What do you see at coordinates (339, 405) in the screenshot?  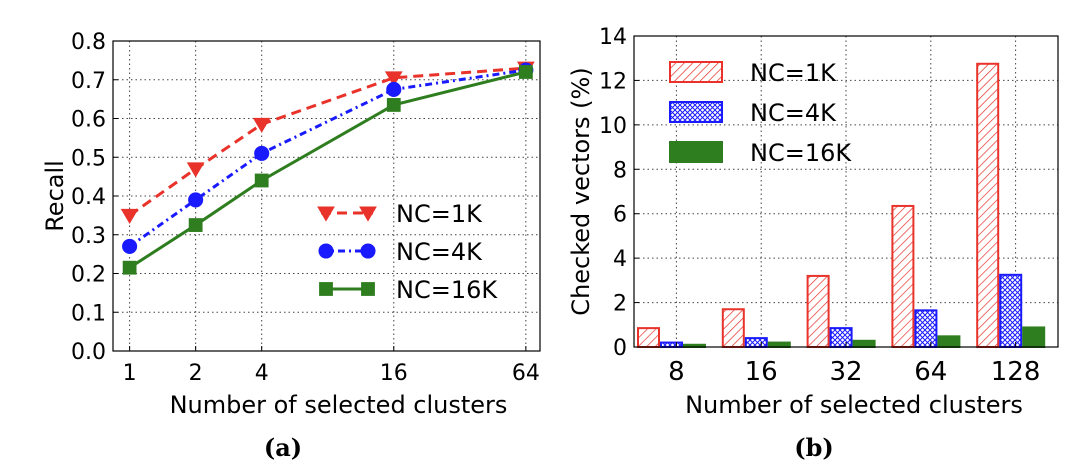 I see `recall-chart-x-axis-label: Number of selected clusters` at bounding box center [339, 405].